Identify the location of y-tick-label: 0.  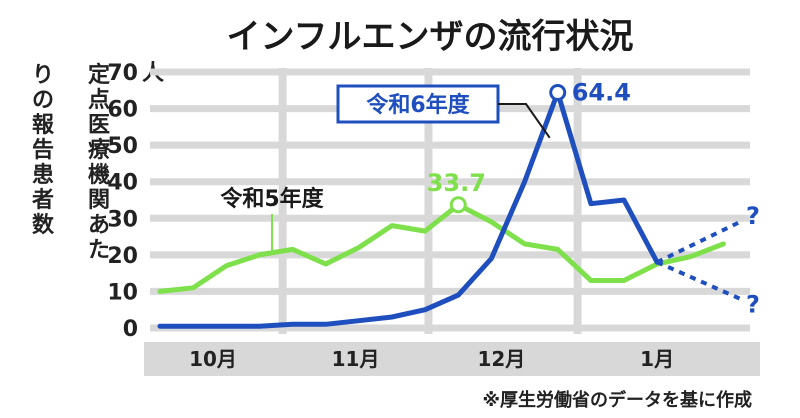
(130, 329).